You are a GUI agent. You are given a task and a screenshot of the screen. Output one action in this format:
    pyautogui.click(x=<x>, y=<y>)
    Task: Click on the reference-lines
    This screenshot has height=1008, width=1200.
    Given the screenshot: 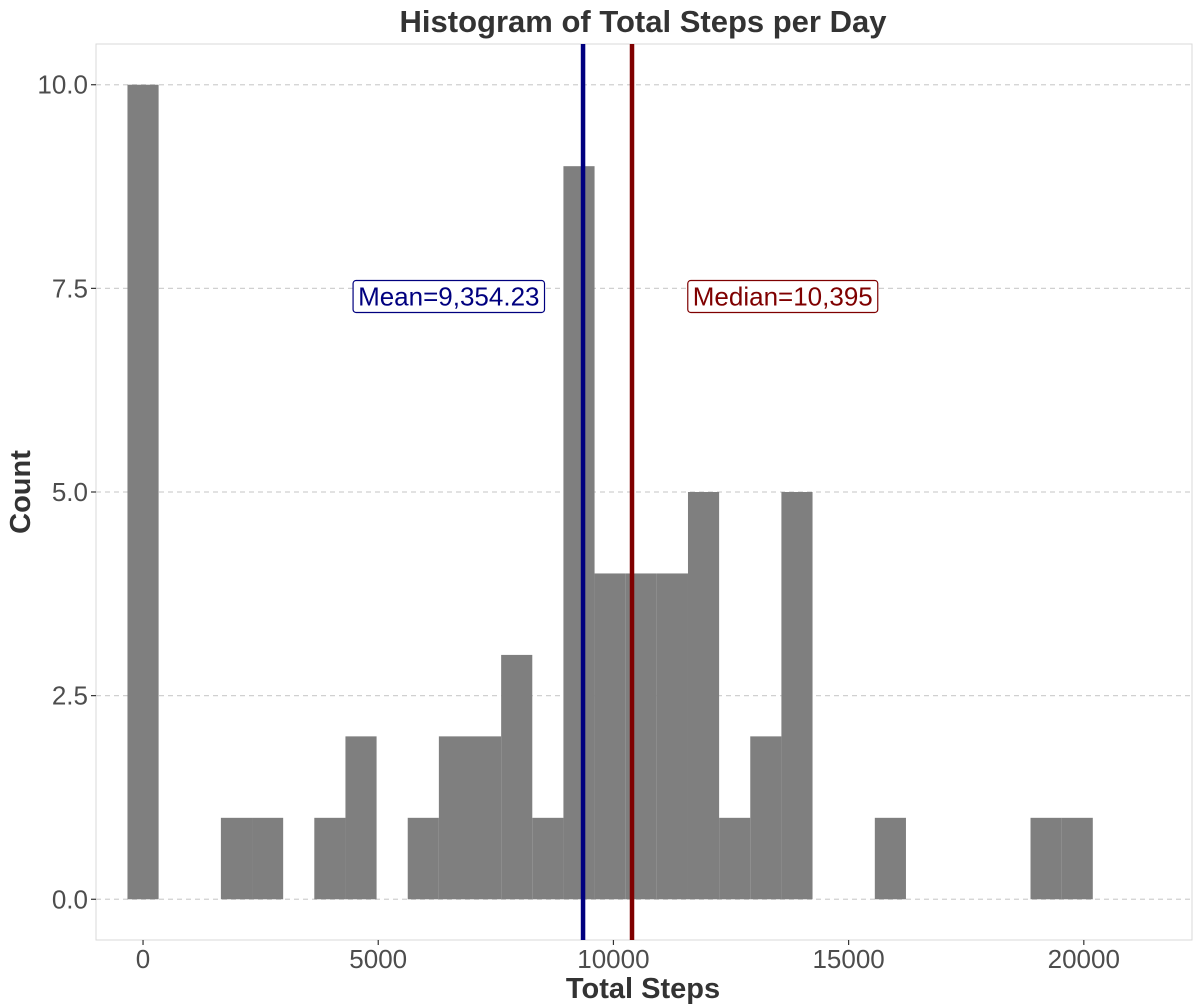 What is the action you would take?
    pyautogui.click(x=607, y=492)
    